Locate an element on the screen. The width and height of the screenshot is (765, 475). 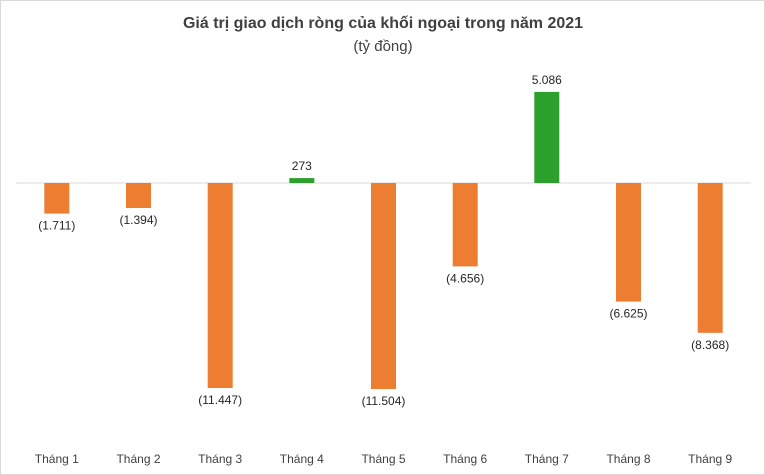
x-tick-label-1: Tháng 1 is located at coordinates (57, 459).